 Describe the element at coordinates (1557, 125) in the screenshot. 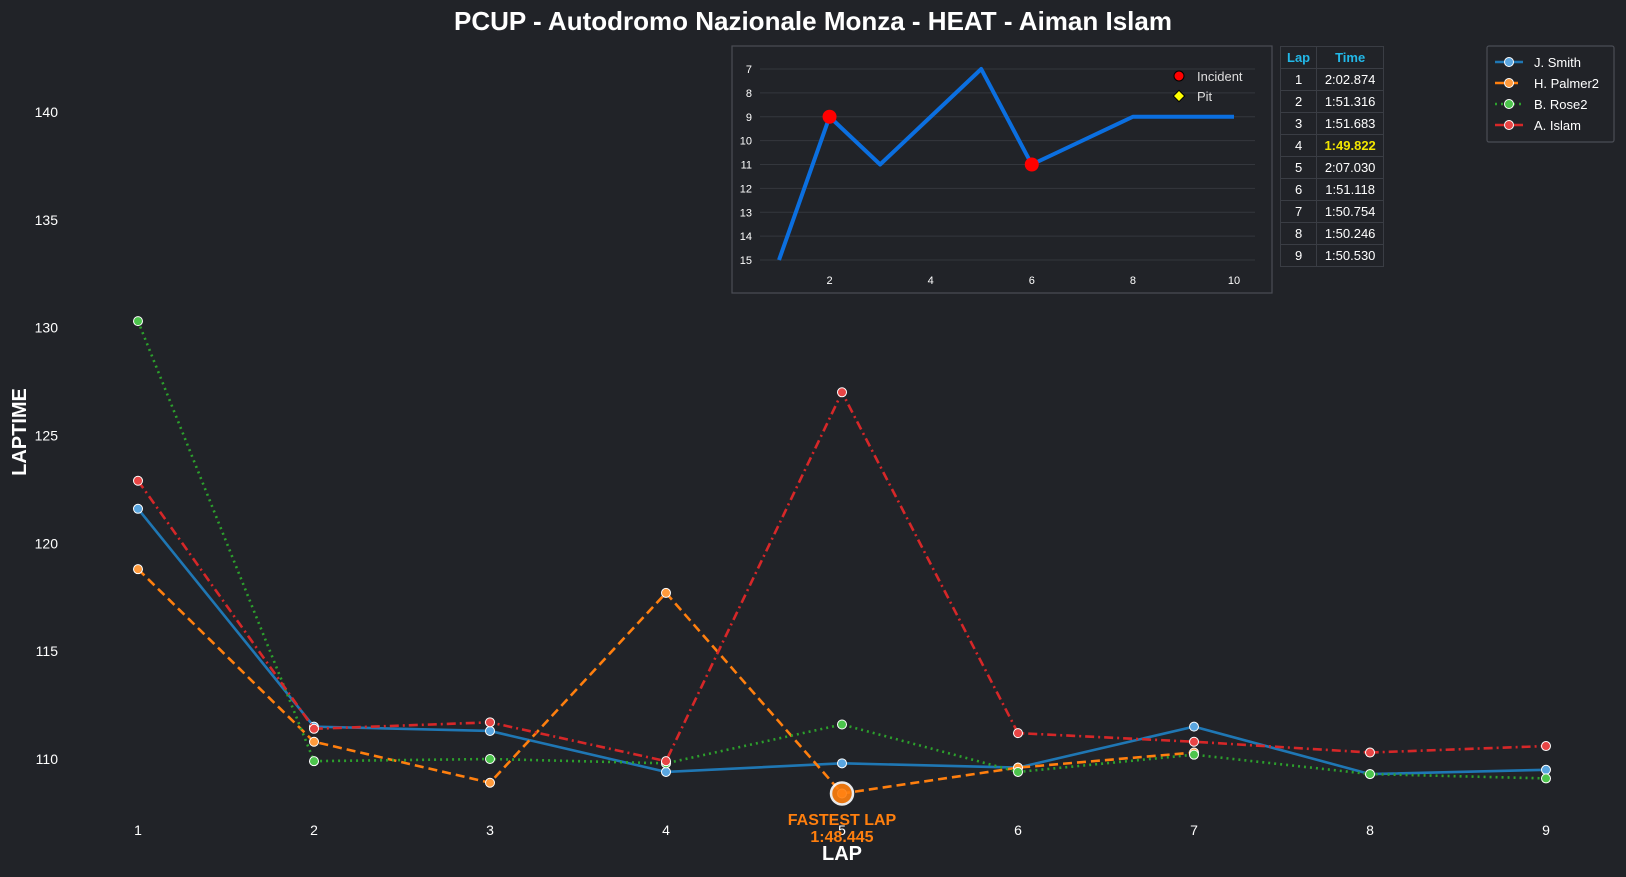

I see `legend-label: A. Islam` at that location.